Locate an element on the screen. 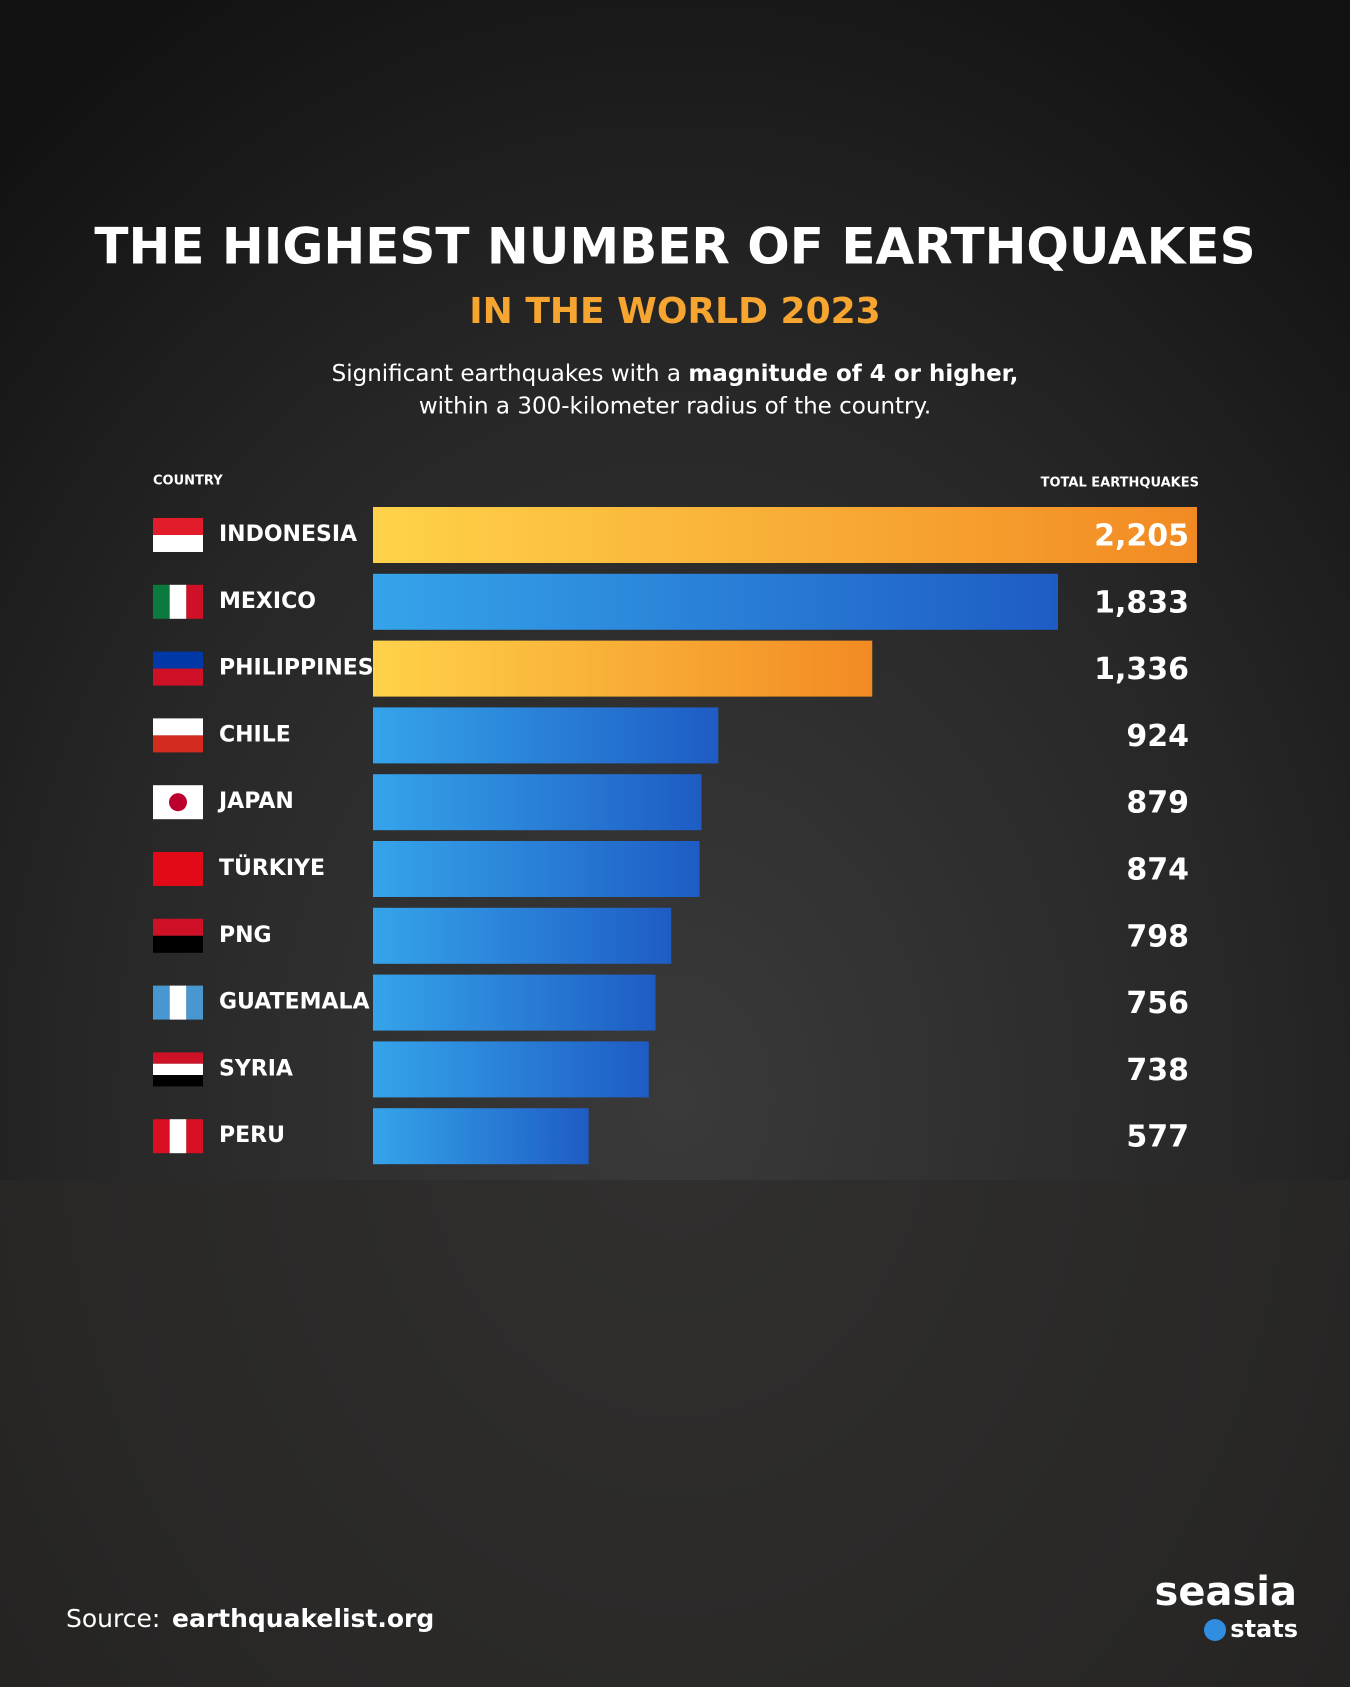  category-label: PHILIPPINES is located at coordinates (296, 668).